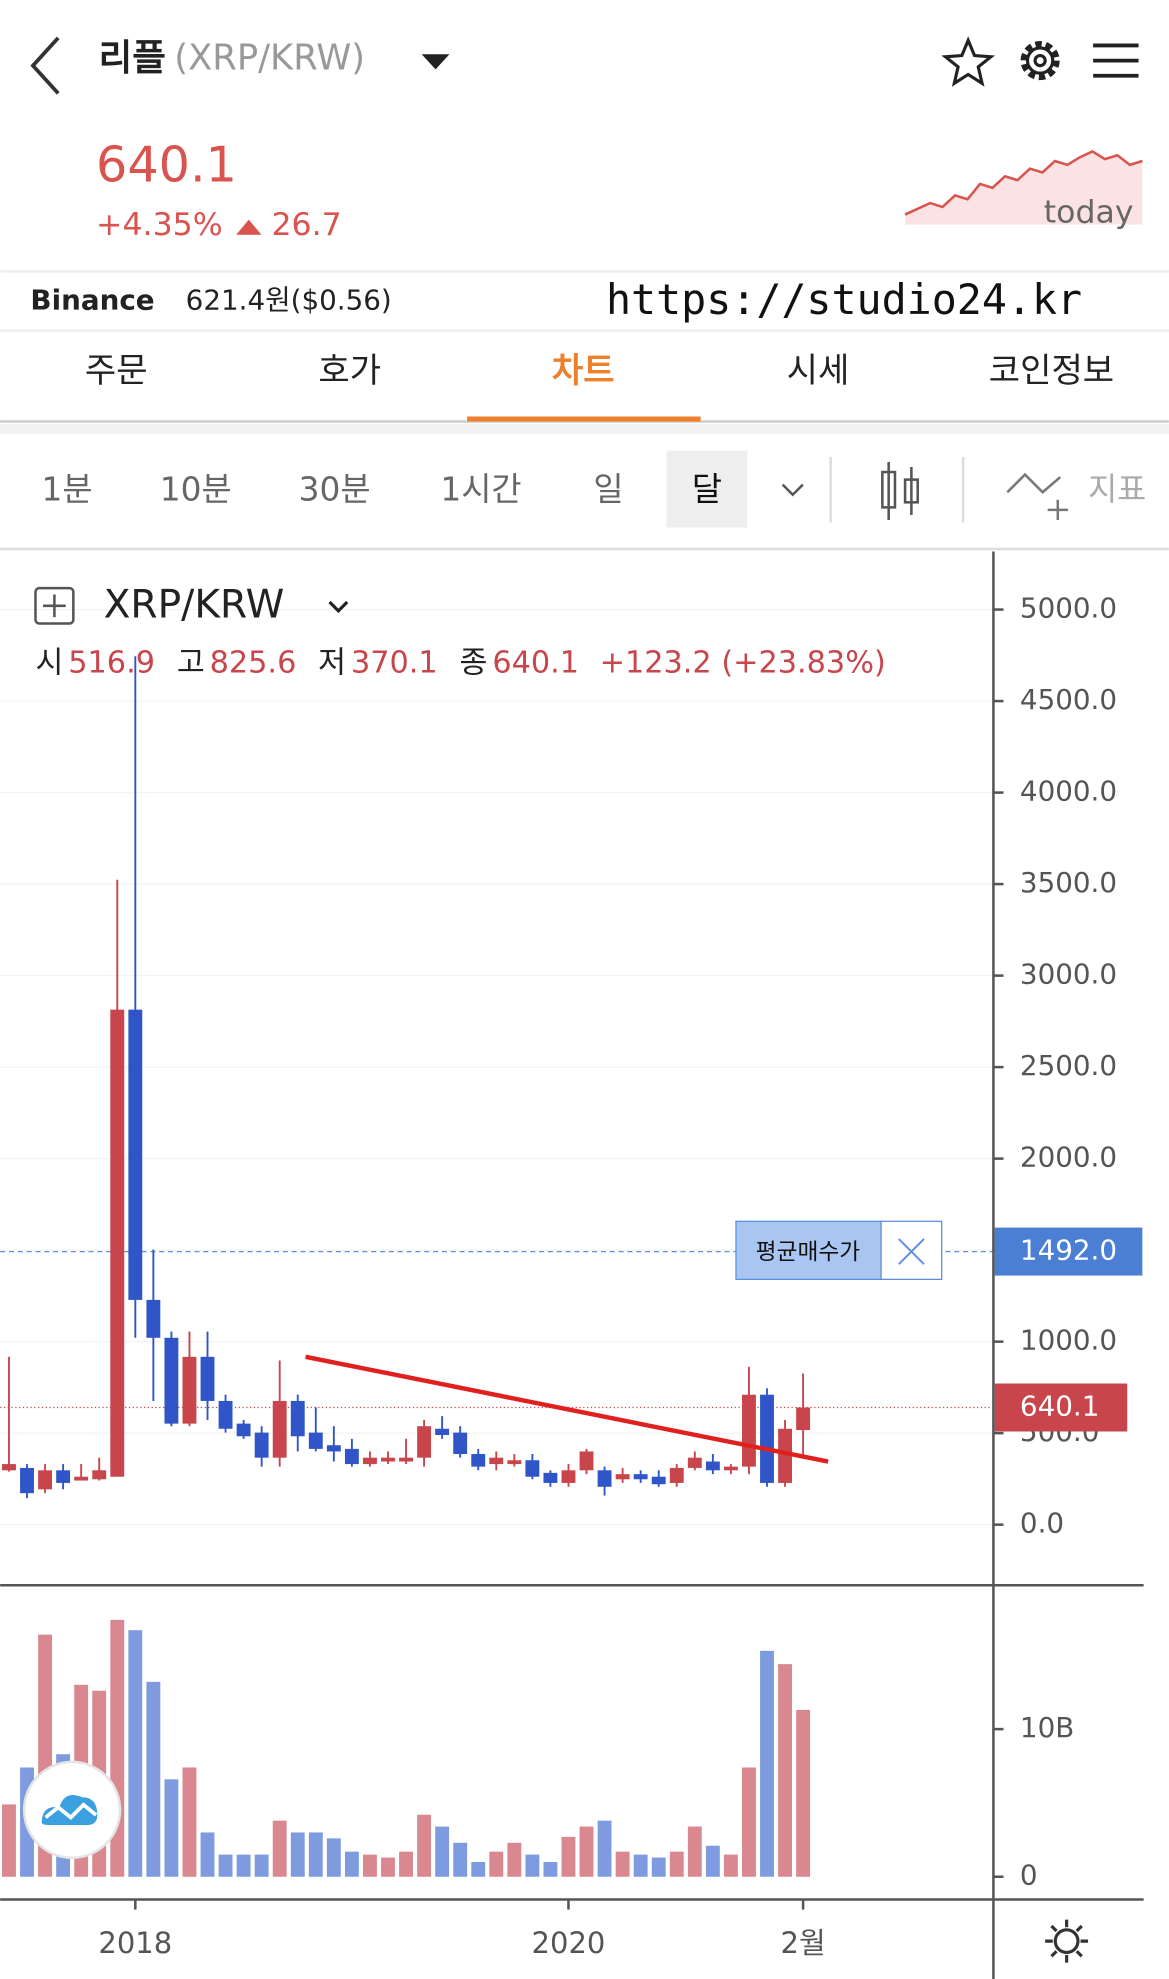  Describe the element at coordinates (480, 489) in the screenshot. I see `interval: 1시간` at that location.